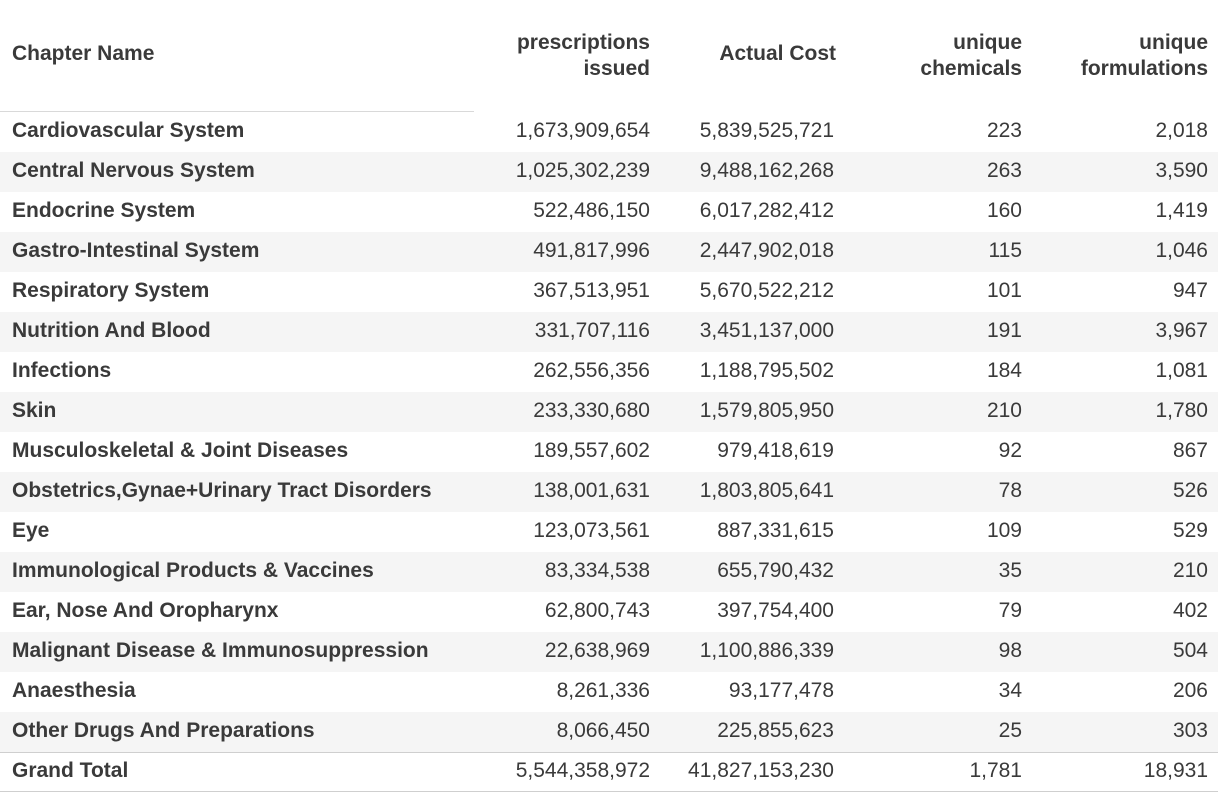 Image resolution: width=1218 pixels, height=794 pixels. What do you see at coordinates (1190, 610) in the screenshot?
I see `unique-formulations-cell: 402` at bounding box center [1190, 610].